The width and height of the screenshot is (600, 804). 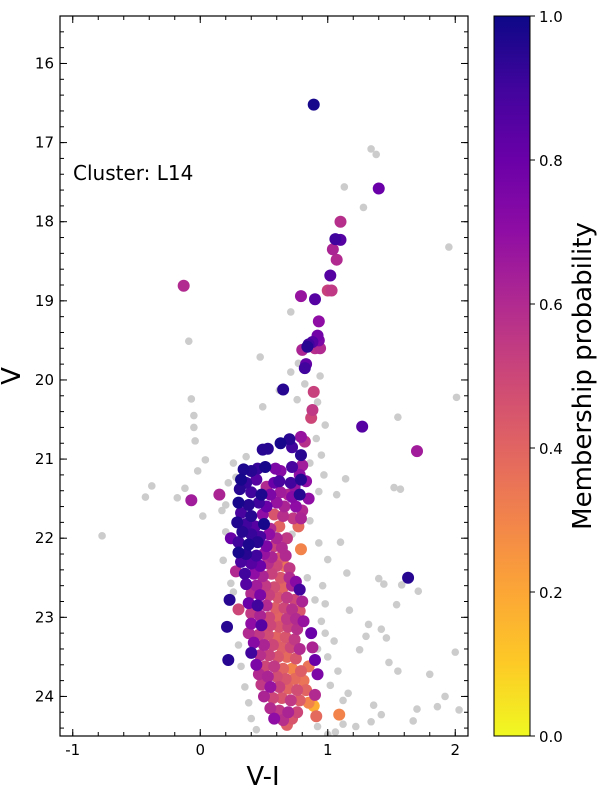 I want to click on y-tick-label: 22, so click(x=44, y=538).